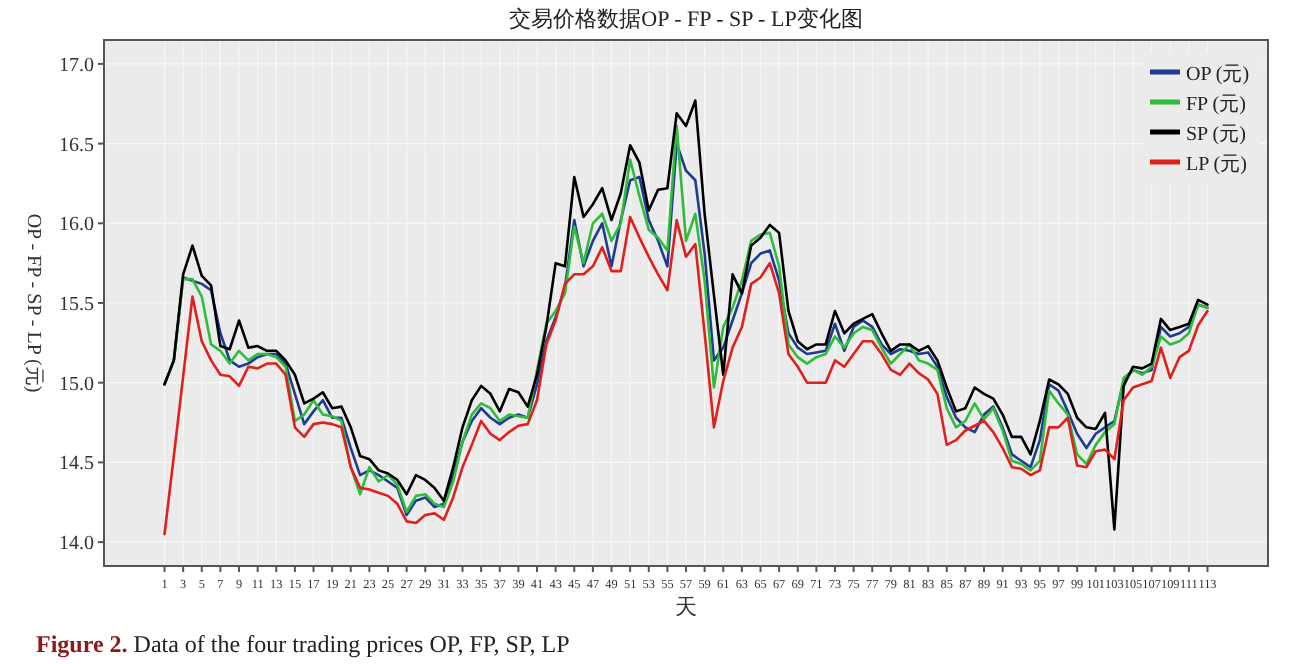  I want to click on y-tick-label: 14.5, so click(76, 464).